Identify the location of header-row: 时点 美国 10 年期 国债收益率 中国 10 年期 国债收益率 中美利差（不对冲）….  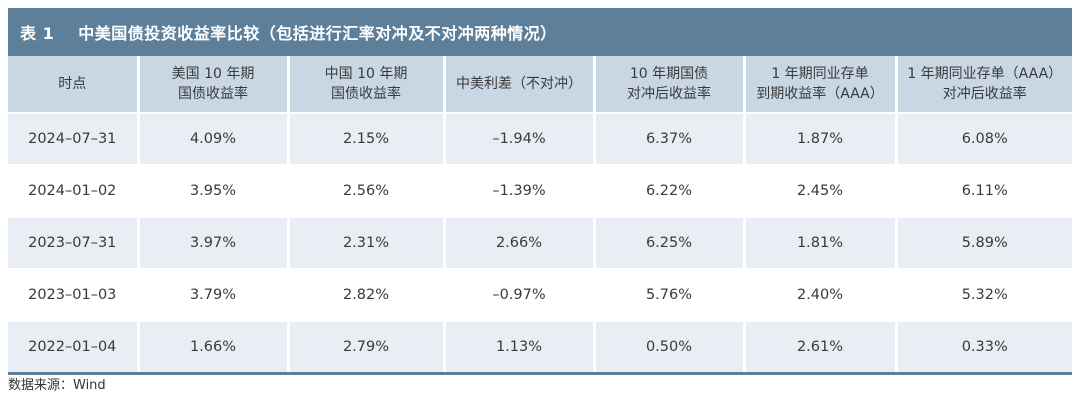
(540, 84).